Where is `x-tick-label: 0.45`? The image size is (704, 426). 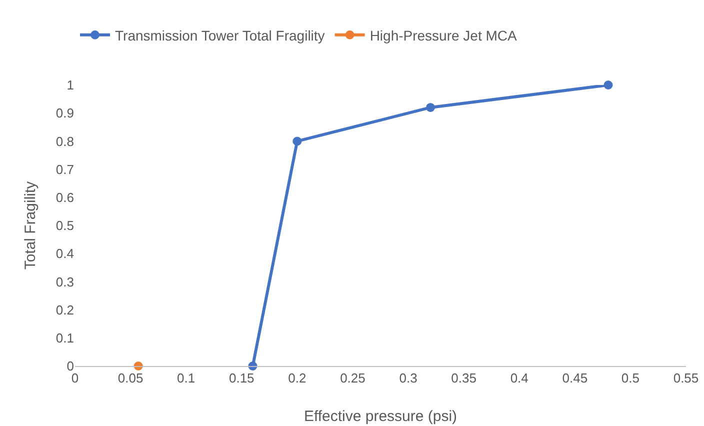 x-tick-label: 0.45 is located at coordinates (575, 378).